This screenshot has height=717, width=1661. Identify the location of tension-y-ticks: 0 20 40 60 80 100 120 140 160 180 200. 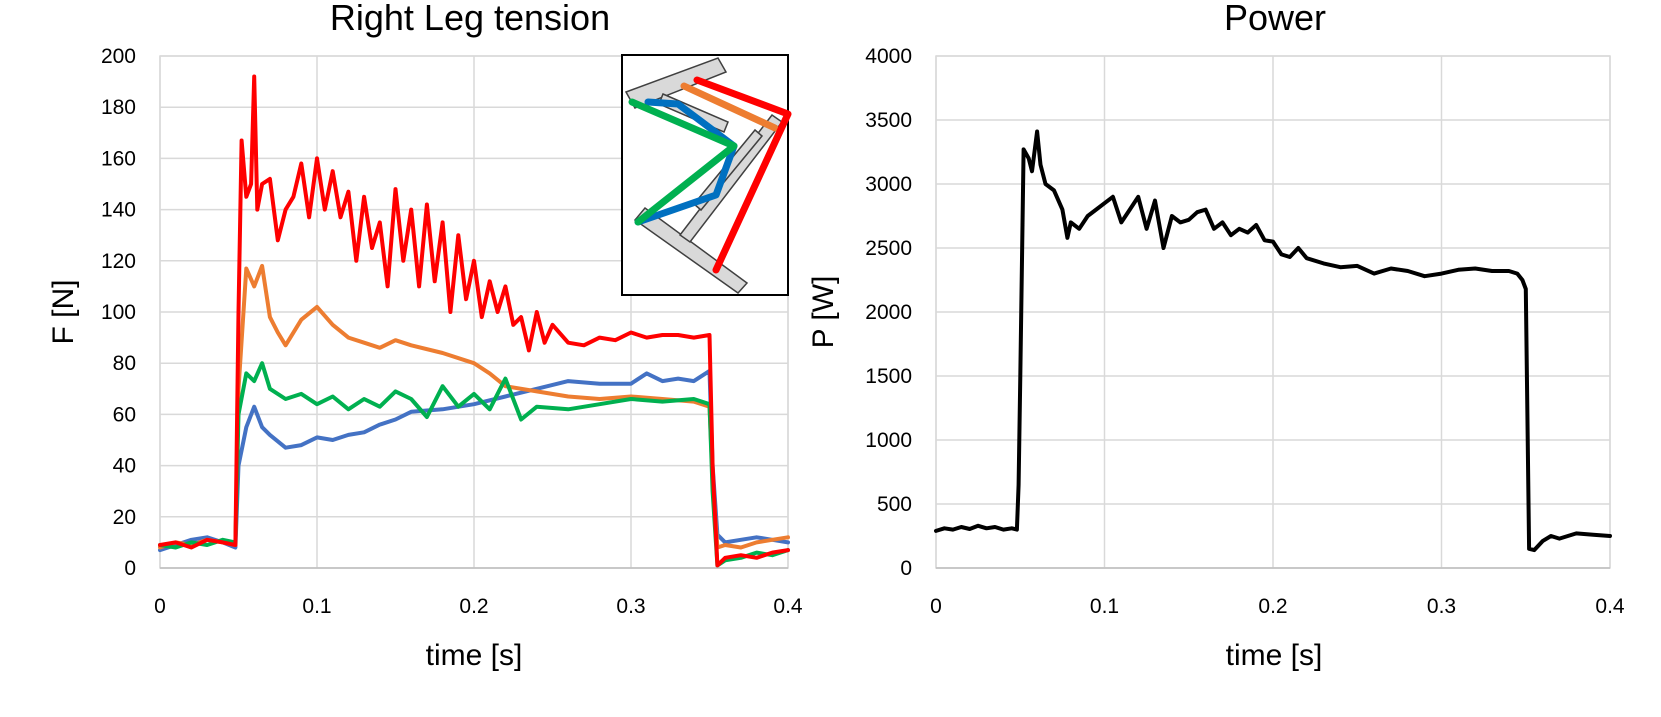
(118, 312).